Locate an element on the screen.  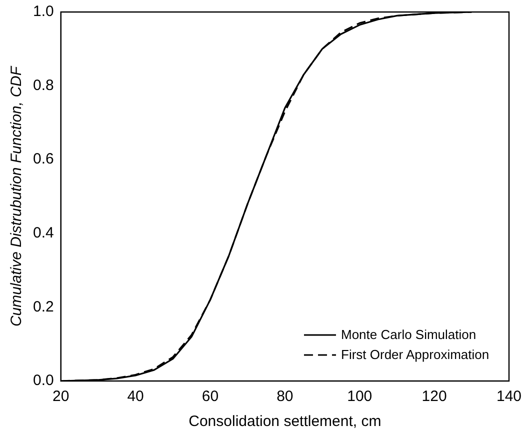
y-tick-label: 0.2 is located at coordinates (43, 307).